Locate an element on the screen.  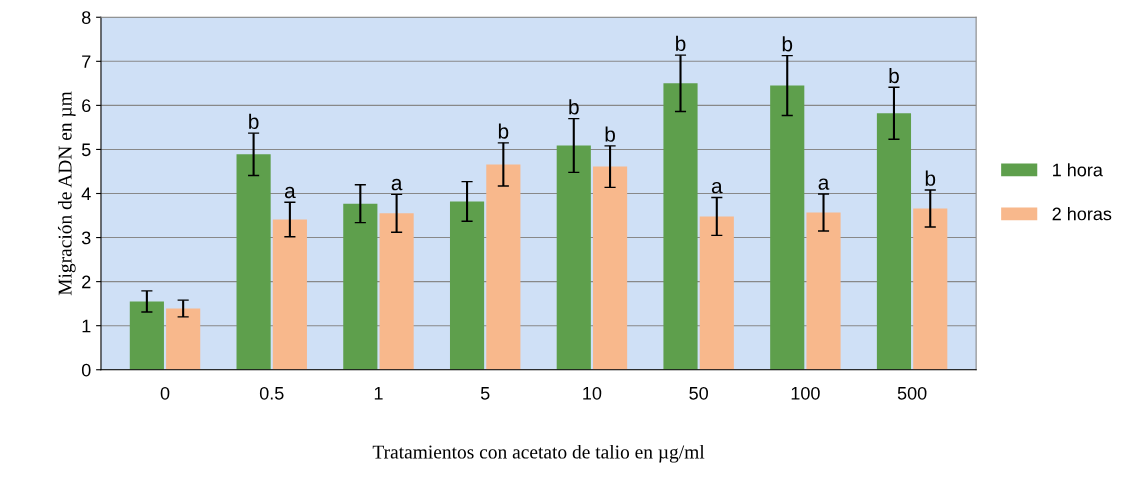
y-axis-title: Migración de ADN en µm is located at coordinates (66, 193).